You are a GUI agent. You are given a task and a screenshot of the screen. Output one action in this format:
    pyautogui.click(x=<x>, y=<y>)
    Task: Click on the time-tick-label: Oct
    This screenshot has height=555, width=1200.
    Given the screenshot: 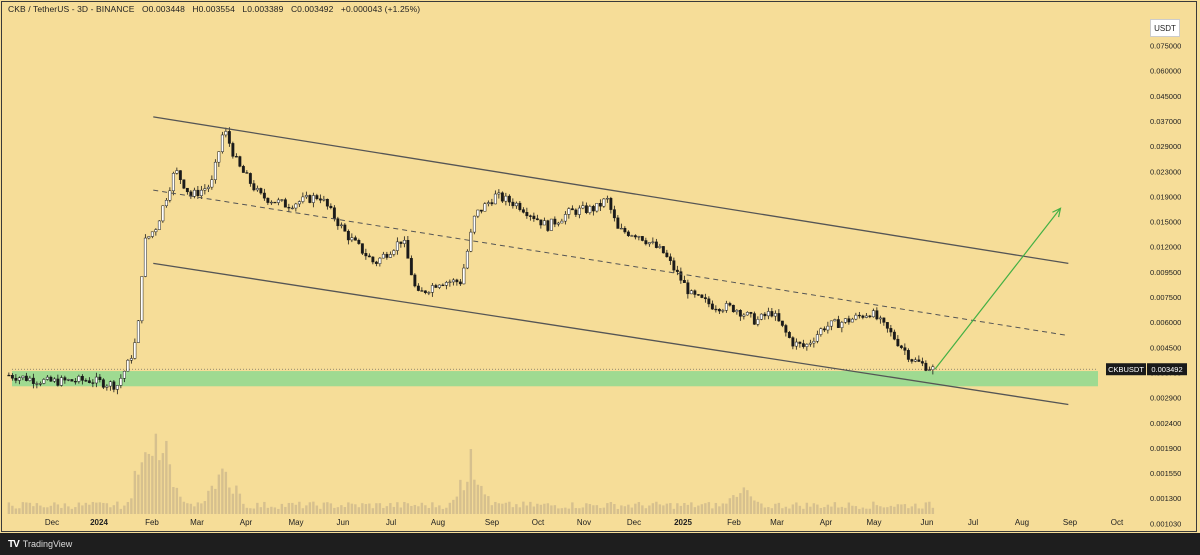 What is the action you would take?
    pyautogui.click(x=1117, y=522)
    